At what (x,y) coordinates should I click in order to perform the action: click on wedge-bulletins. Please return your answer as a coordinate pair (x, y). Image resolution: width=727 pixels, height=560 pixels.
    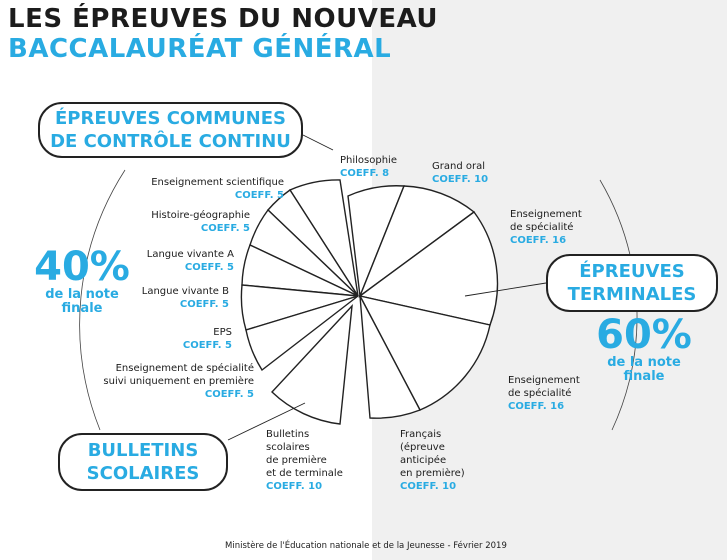
    Looking at the image, I should click on (312, 364).